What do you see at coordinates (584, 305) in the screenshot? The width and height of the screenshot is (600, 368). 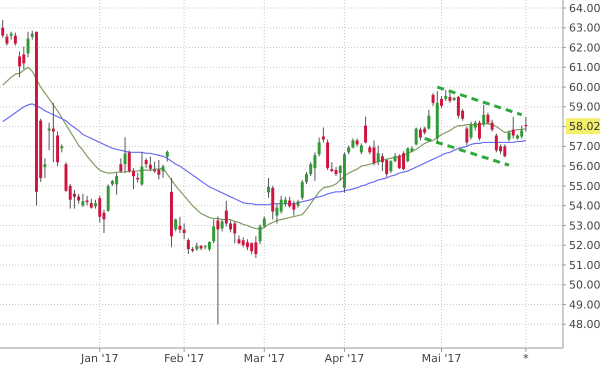 I see `y-tick-label: 49.00` at bounding box center [584, 305].